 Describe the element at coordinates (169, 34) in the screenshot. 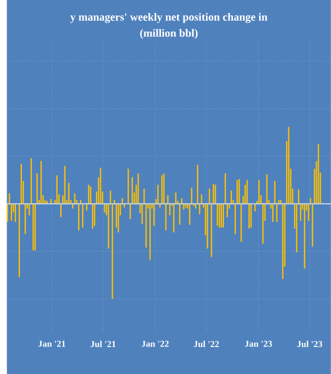

I see `chart-subtitle: (million bbl)` at that location.